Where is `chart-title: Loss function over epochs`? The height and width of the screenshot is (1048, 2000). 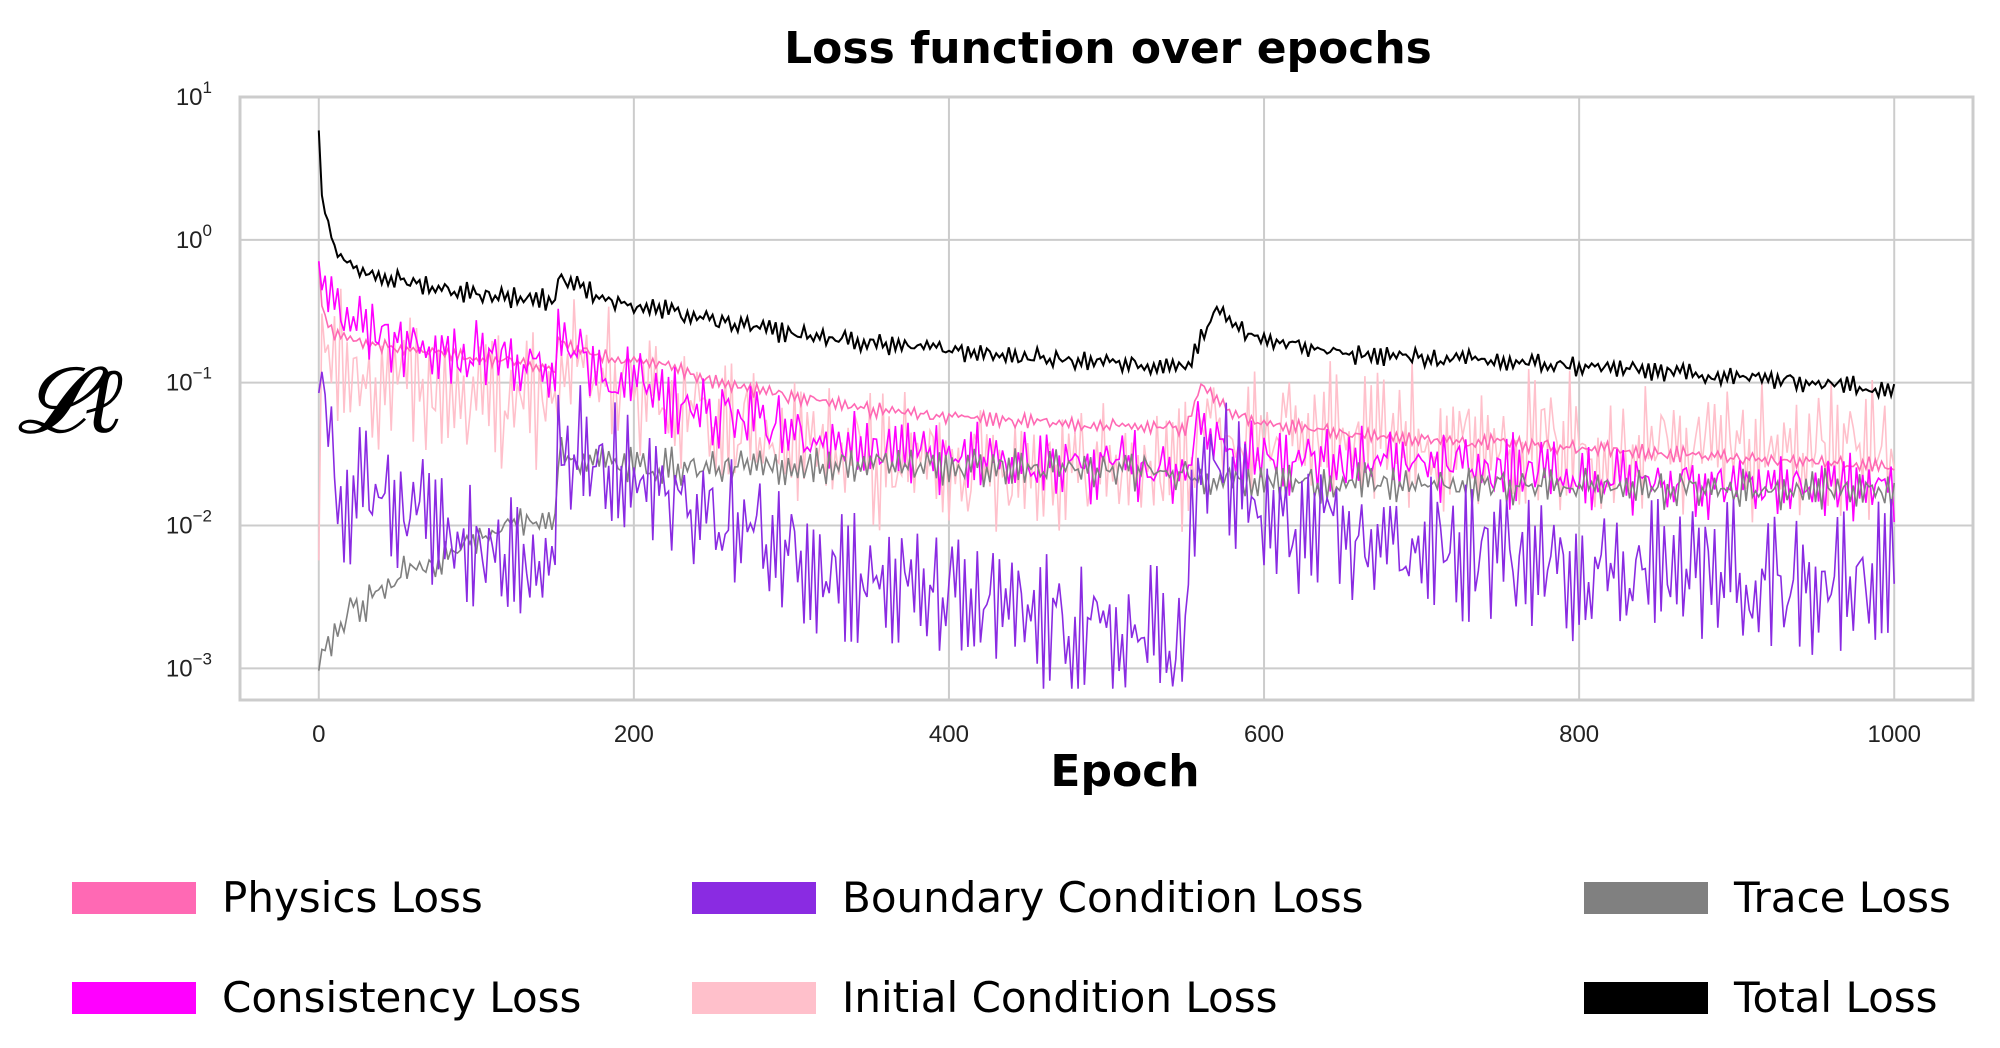
chart-title: Loss function over epochs is located at coordinates (1108, 48).